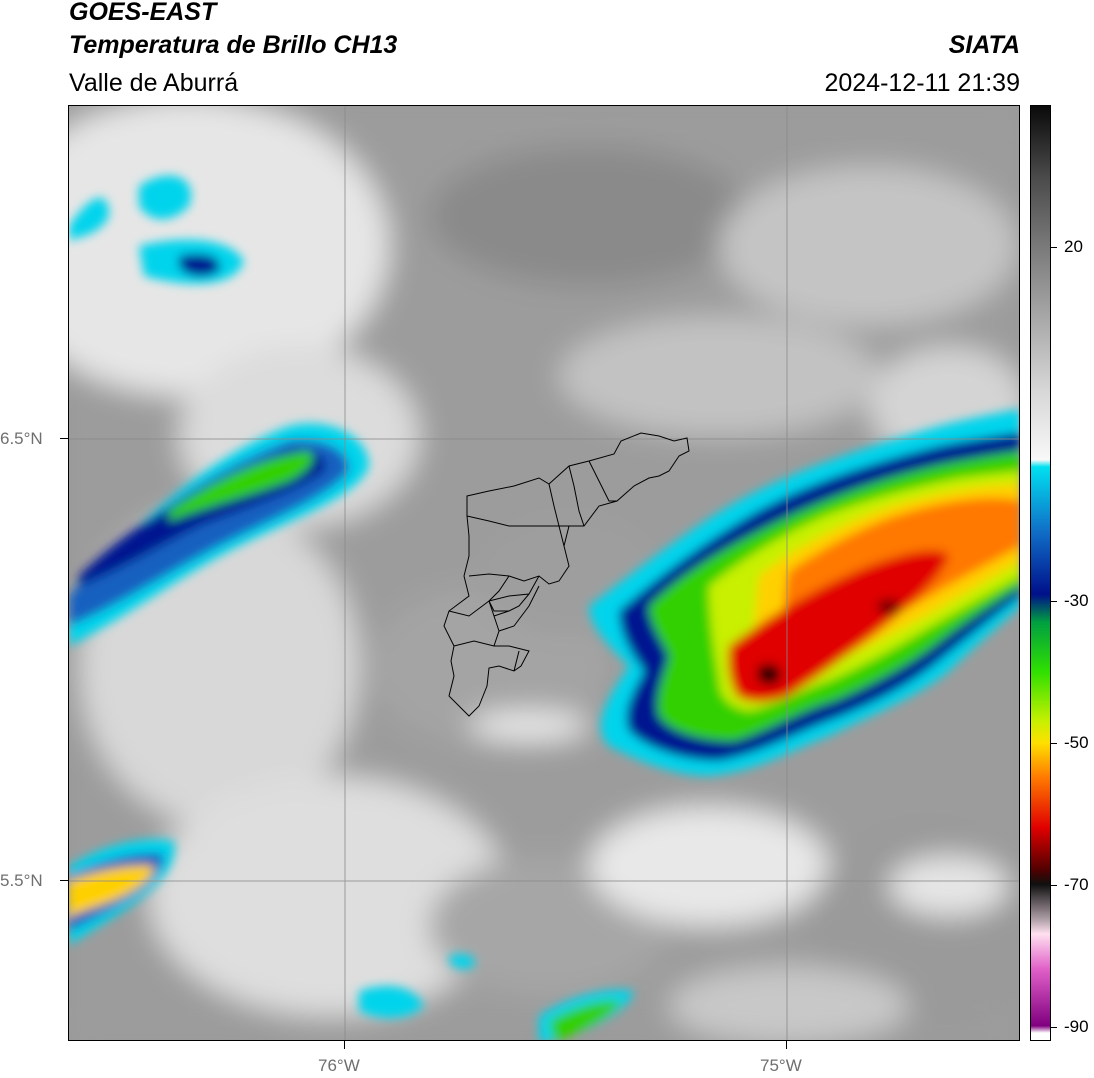  Describe the element at coordinates (781, 1065) in the screenshot. I see `lon-label-75w: 75°W` at that location.